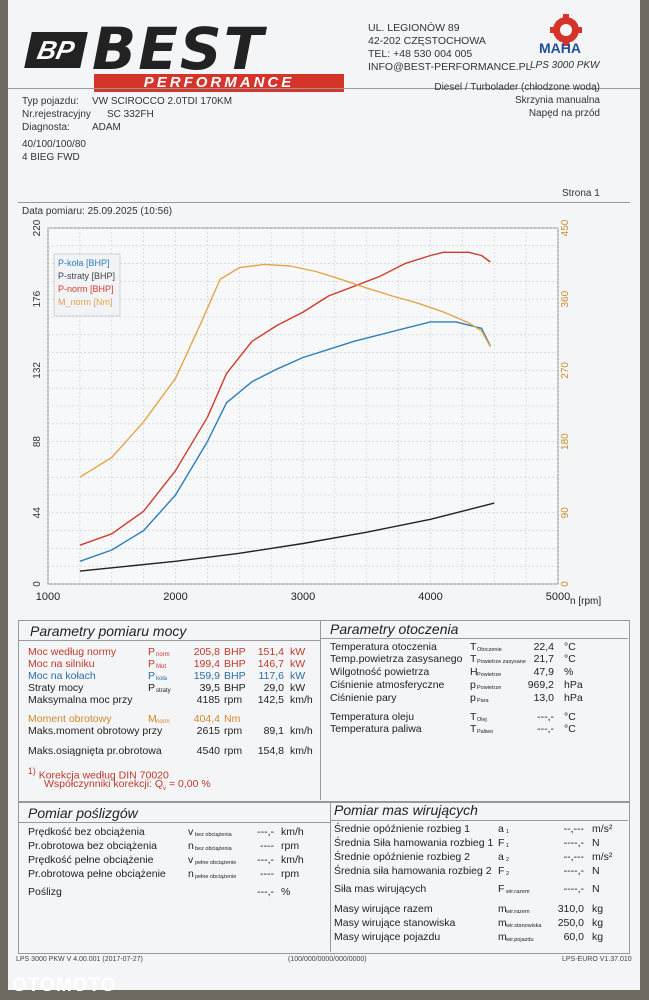  I want to click on param-symbol-sub: Mot, so click(161, 667).